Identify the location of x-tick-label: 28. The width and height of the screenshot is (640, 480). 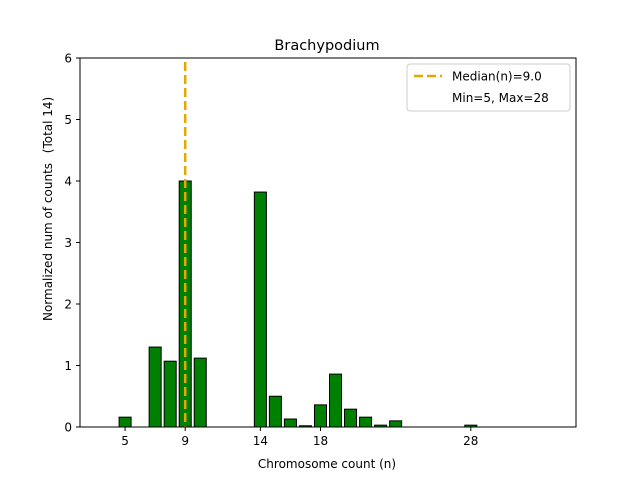
(470, 441).